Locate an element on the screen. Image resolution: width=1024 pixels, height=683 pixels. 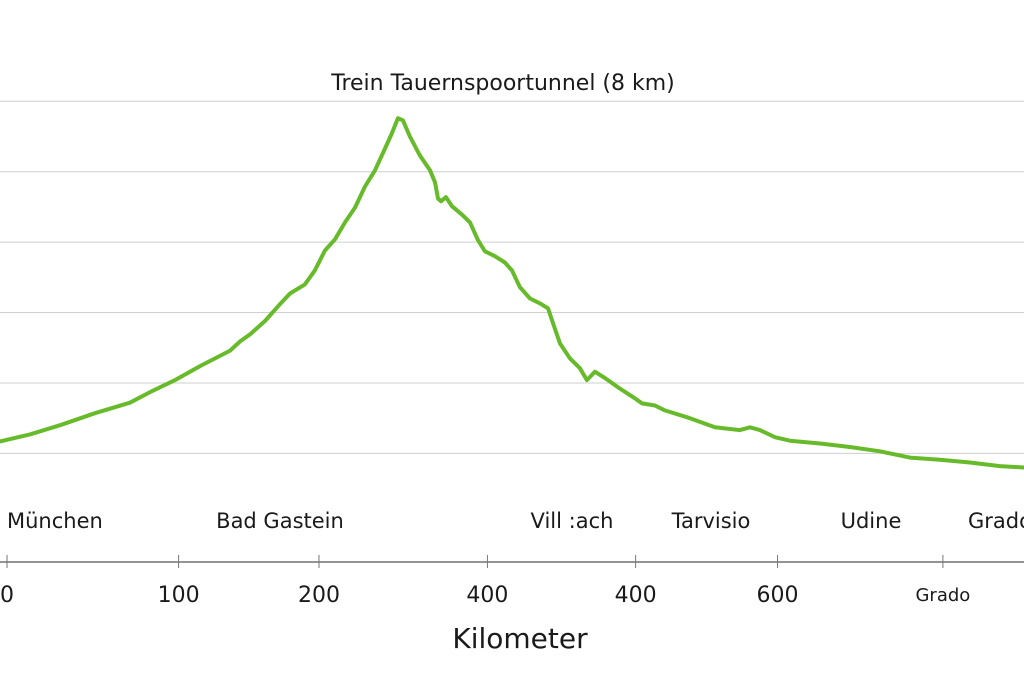
x-tick-label: 600 is located at coordinates (778, 595).